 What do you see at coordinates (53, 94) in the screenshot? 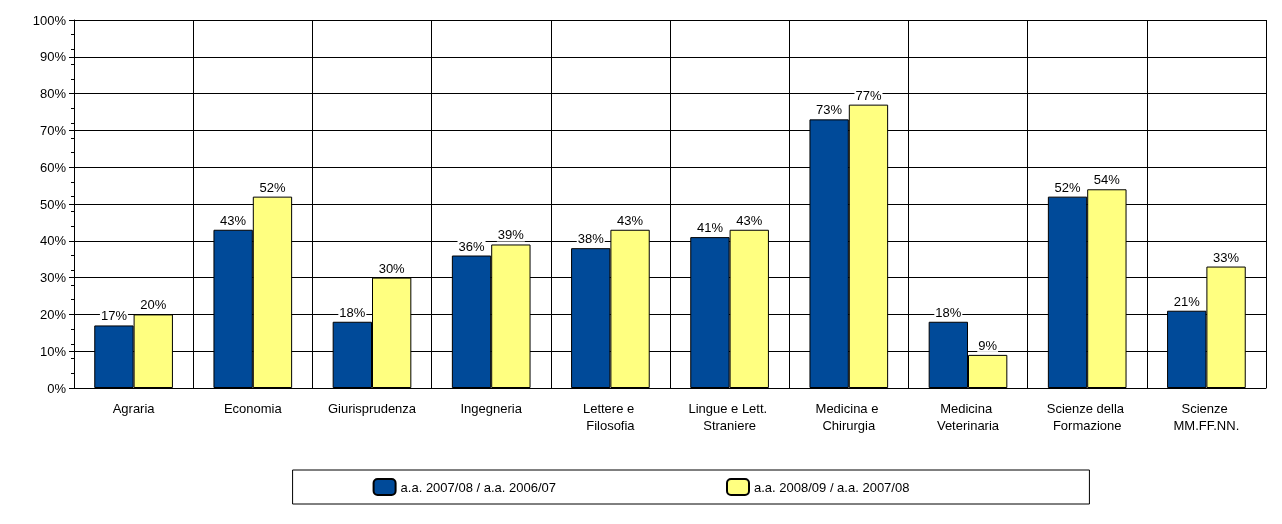
I see `y-tick-label: 80%` at bounding box center [53, 94].